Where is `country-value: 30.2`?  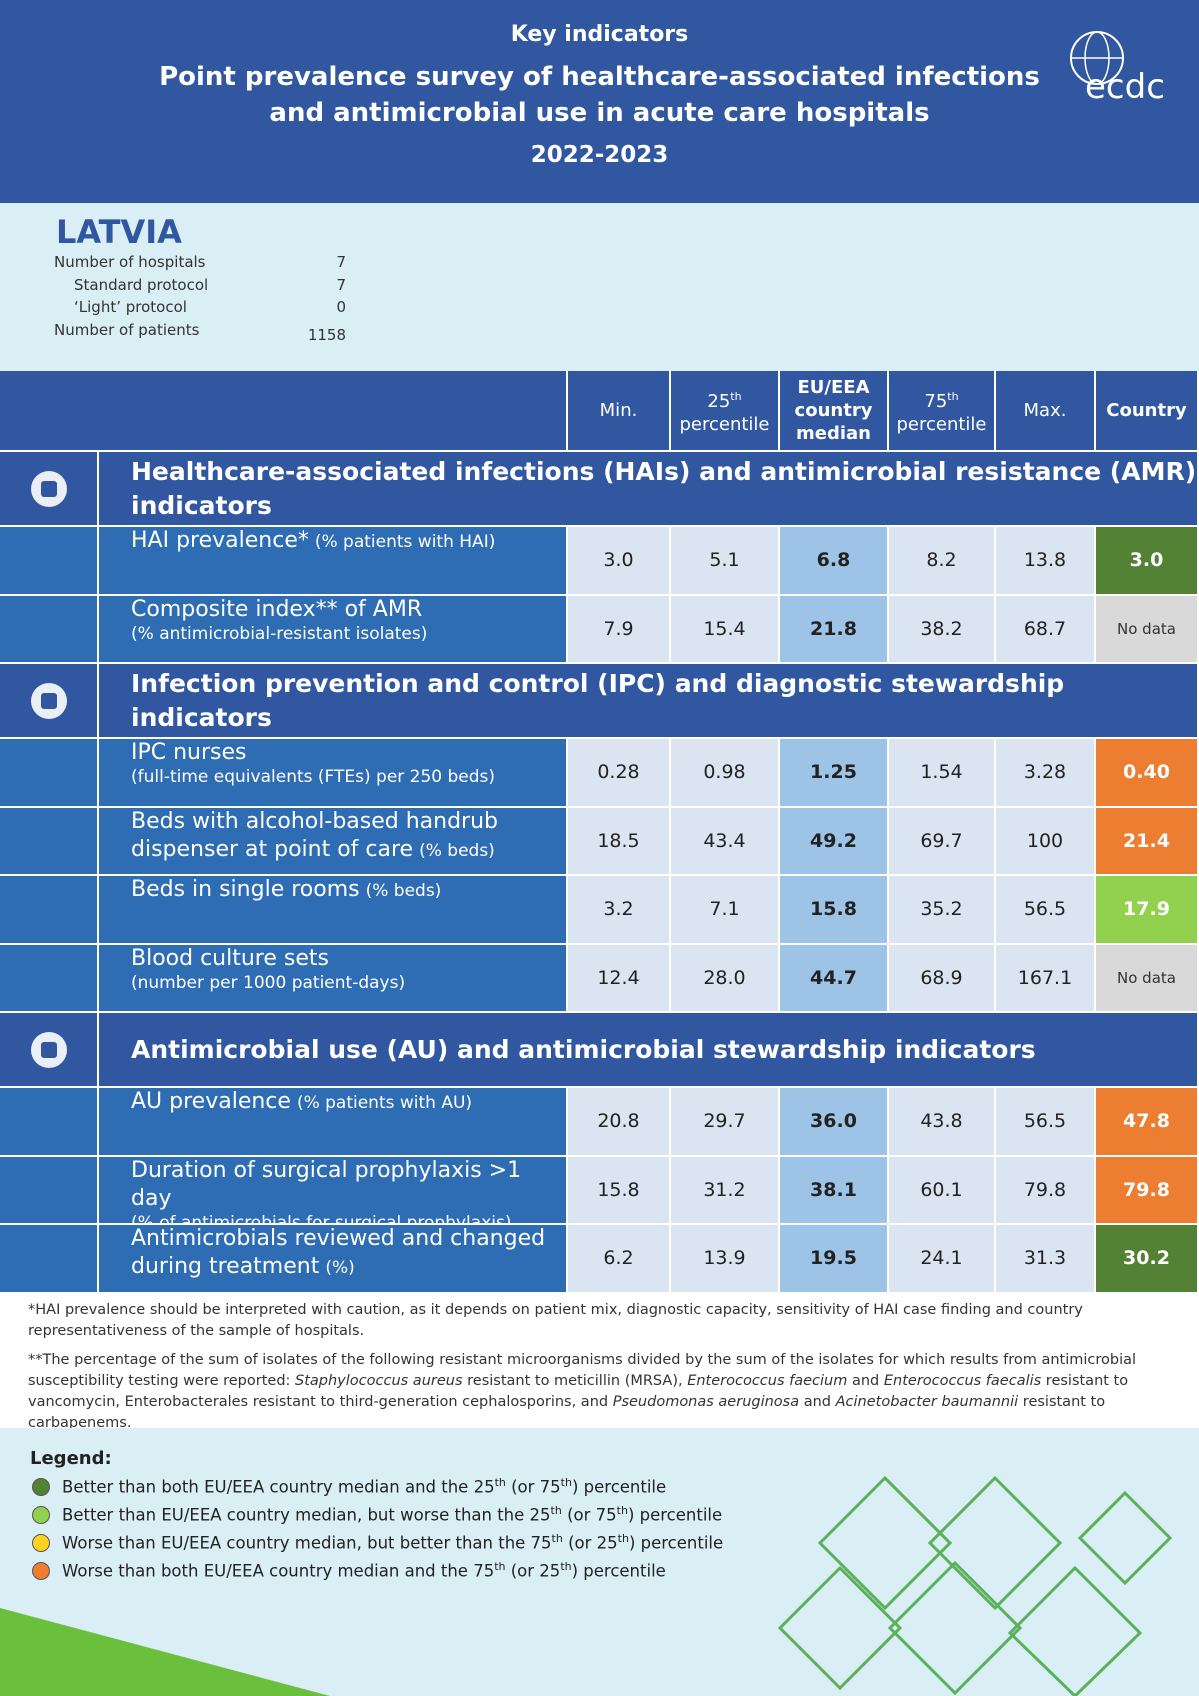
country-value: 30.2 is located at coordinates (1147, 1259).